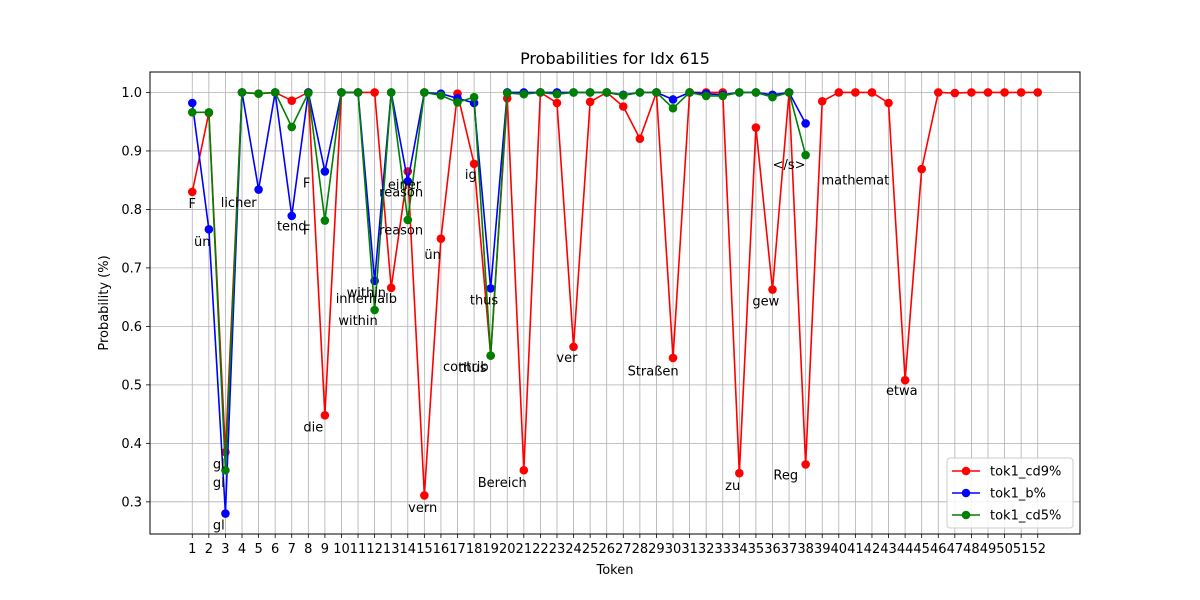 The width and height of the screenshot is (1200, 600). Describe the element at coordinates (805, 549) in the screenshot. I see `x-tick-label: 38` at that location.